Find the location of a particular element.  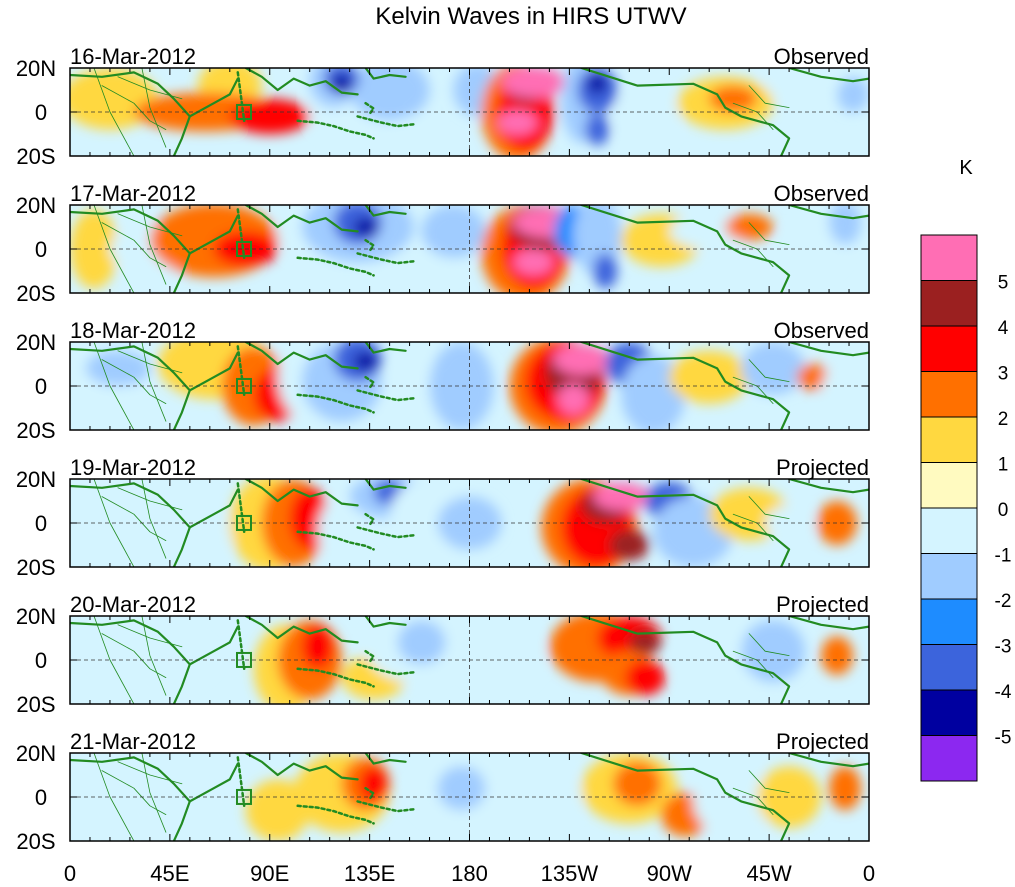

panel-status: Observed is located at coordinates (821, 330).